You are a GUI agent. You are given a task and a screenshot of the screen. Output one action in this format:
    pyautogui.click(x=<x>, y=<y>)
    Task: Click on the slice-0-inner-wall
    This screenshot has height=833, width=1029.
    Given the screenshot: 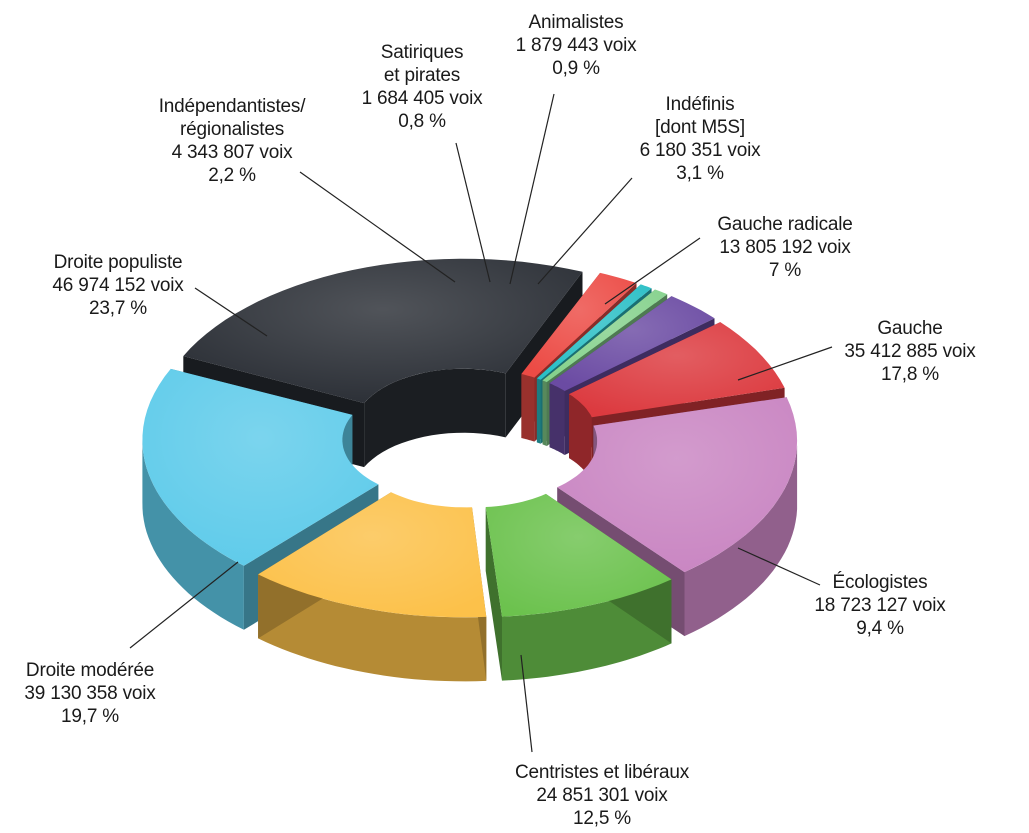 What is the action you would take?
    pyautogui.click(x=435, y=418)
    